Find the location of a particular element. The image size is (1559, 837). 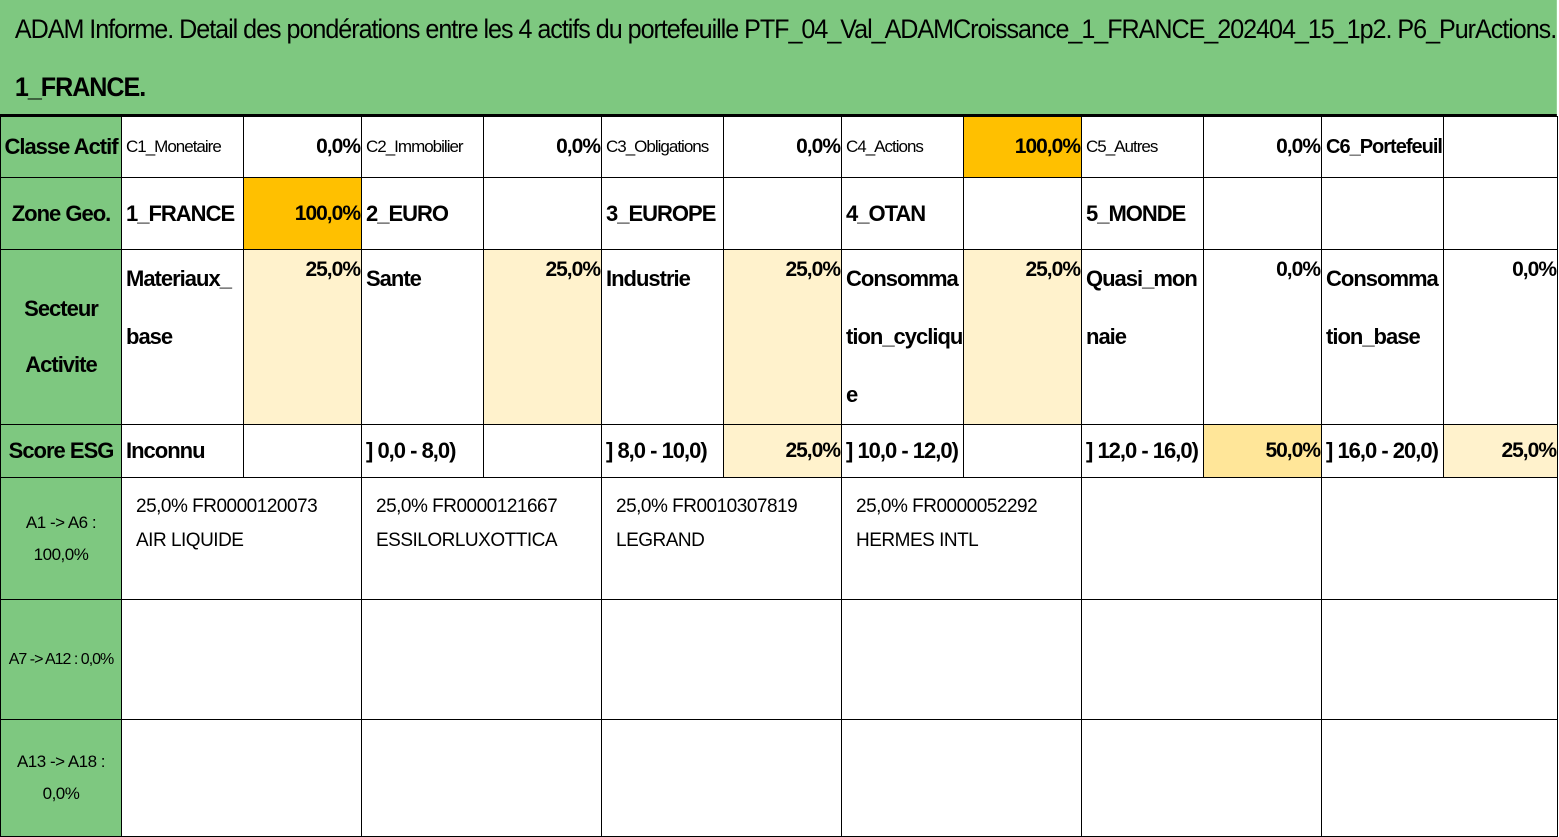

cell-label: ] 16,0 - 20,0) is located at coordinates (1382, 451).